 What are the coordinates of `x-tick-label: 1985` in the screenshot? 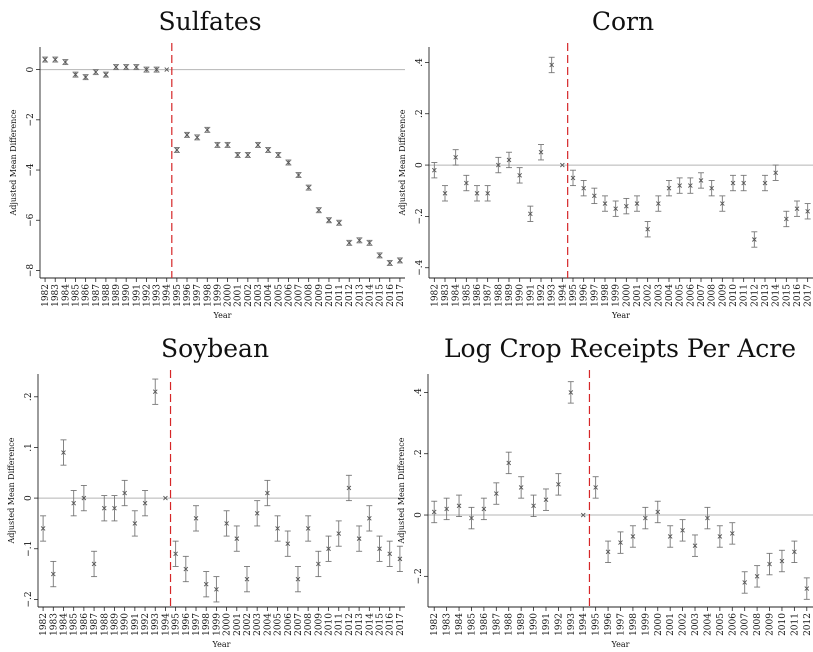 It's located at (467, 295).